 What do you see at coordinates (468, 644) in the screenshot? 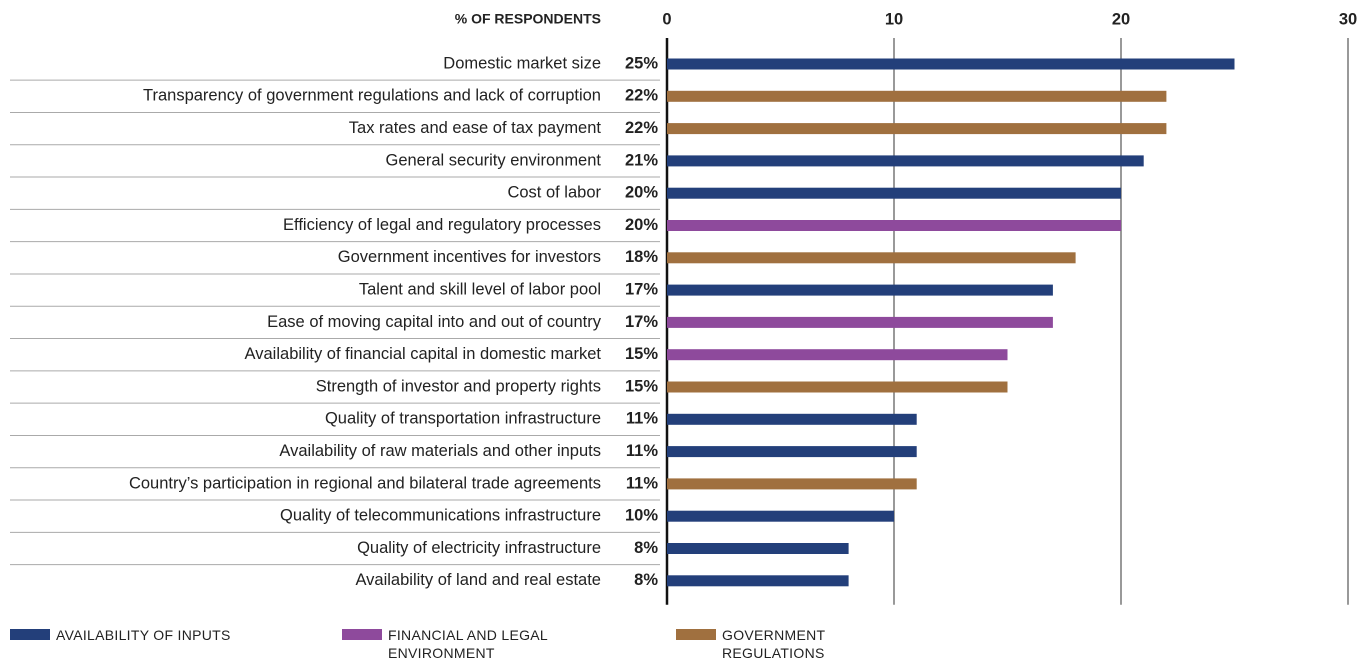
I see `legend-label: FINANCIAL AND LEGAL ENVIRONMENT` at bounding box center [468, 644].